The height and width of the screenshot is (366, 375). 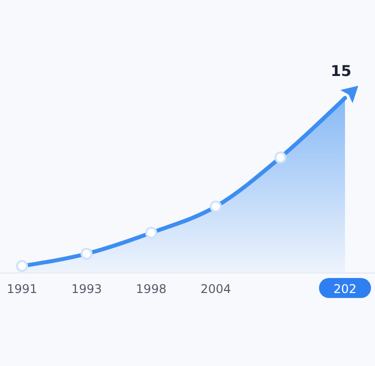 What do you see at coordinates (151, 289) in the screenshot?
I see `x-tick-label: 1998` at bounding box center [151, 289].